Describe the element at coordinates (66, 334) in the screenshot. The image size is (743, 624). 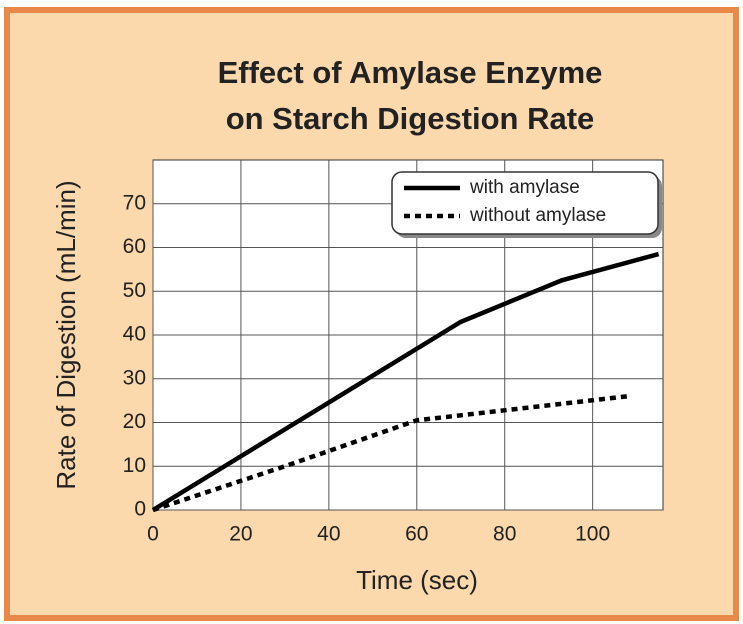
I see `y-axis-label: Rate of Digestion (mL/min)` at that location.